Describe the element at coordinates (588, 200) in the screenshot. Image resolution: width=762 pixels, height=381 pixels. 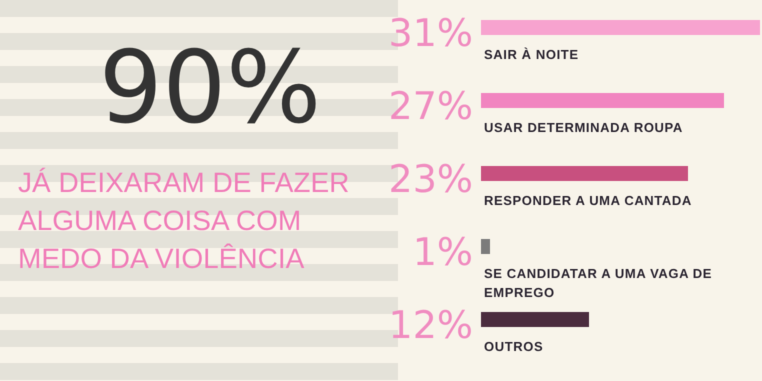
I see `y-tick-label: RESPONDER A UMA CANTADA` at that location.